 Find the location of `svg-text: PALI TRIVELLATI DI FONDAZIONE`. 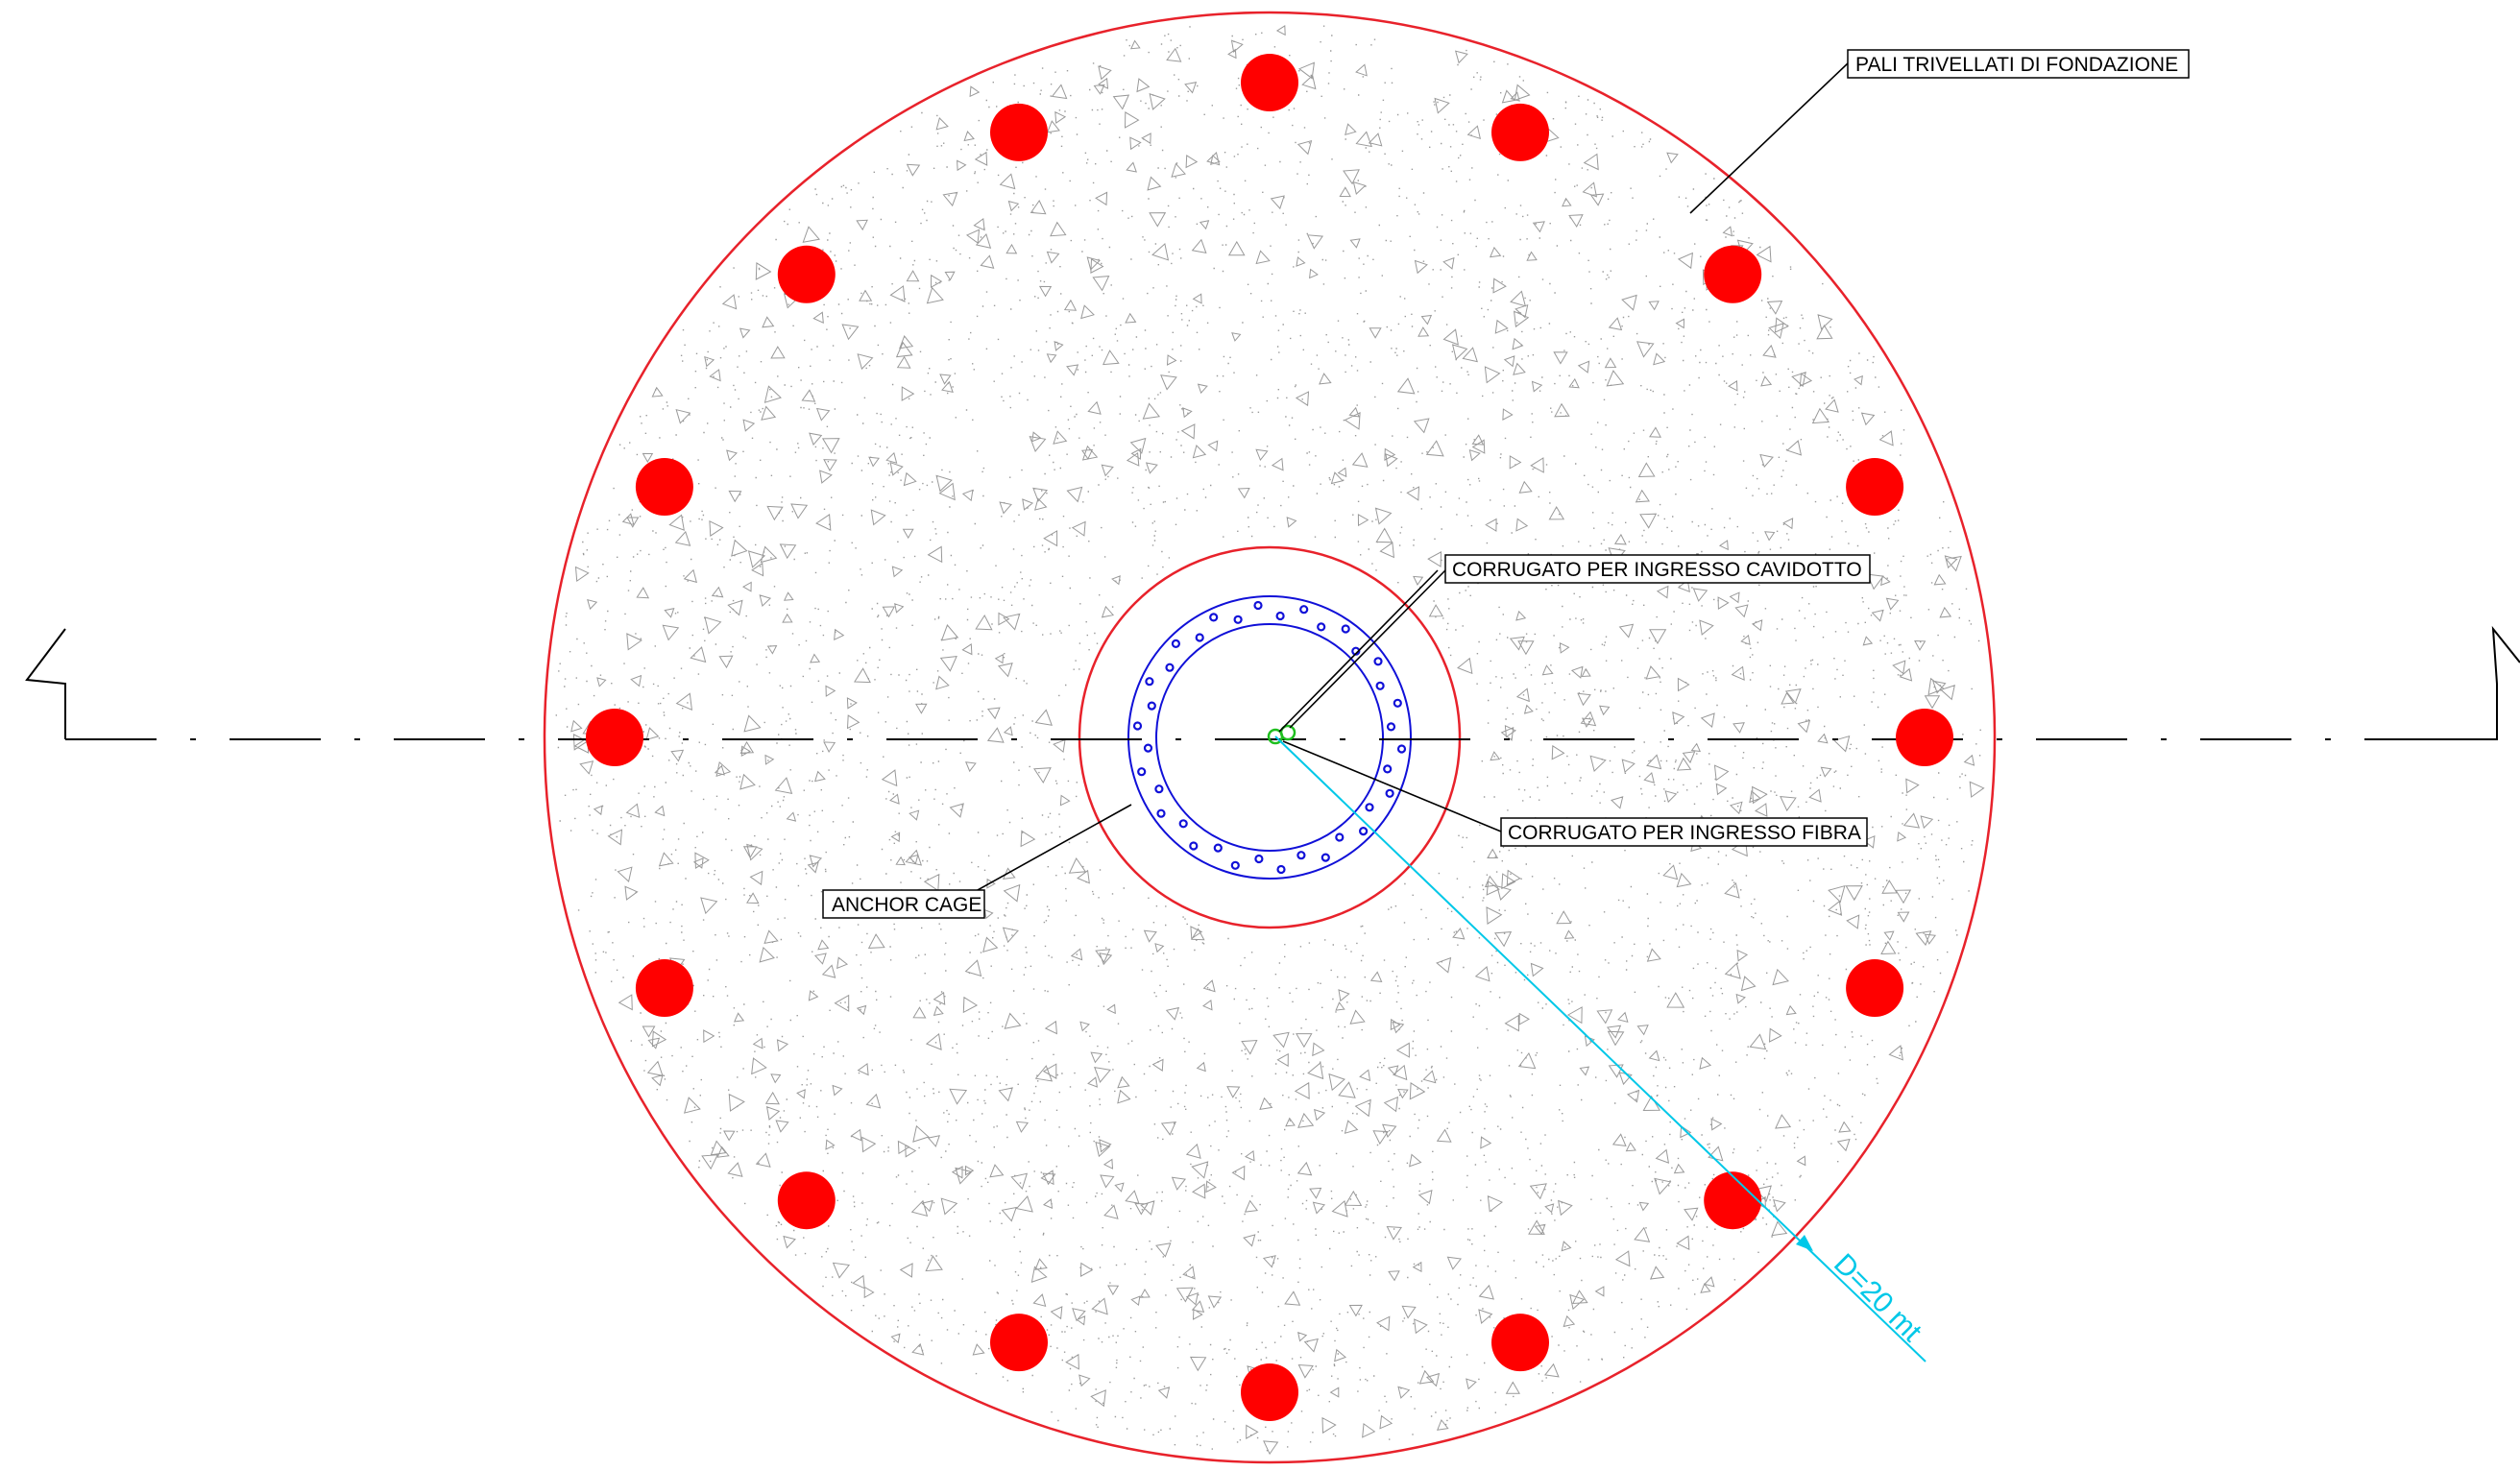

svg-text: PALI TRIVELLATI DI FONDAZIONE is located at coordinates (2016, 65).